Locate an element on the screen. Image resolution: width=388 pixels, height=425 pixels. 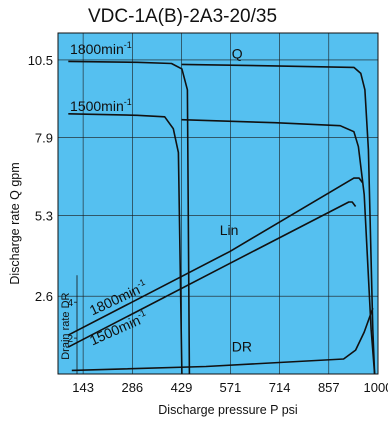
y-tick-label: 10.5 is located at coordinates (40, 60).